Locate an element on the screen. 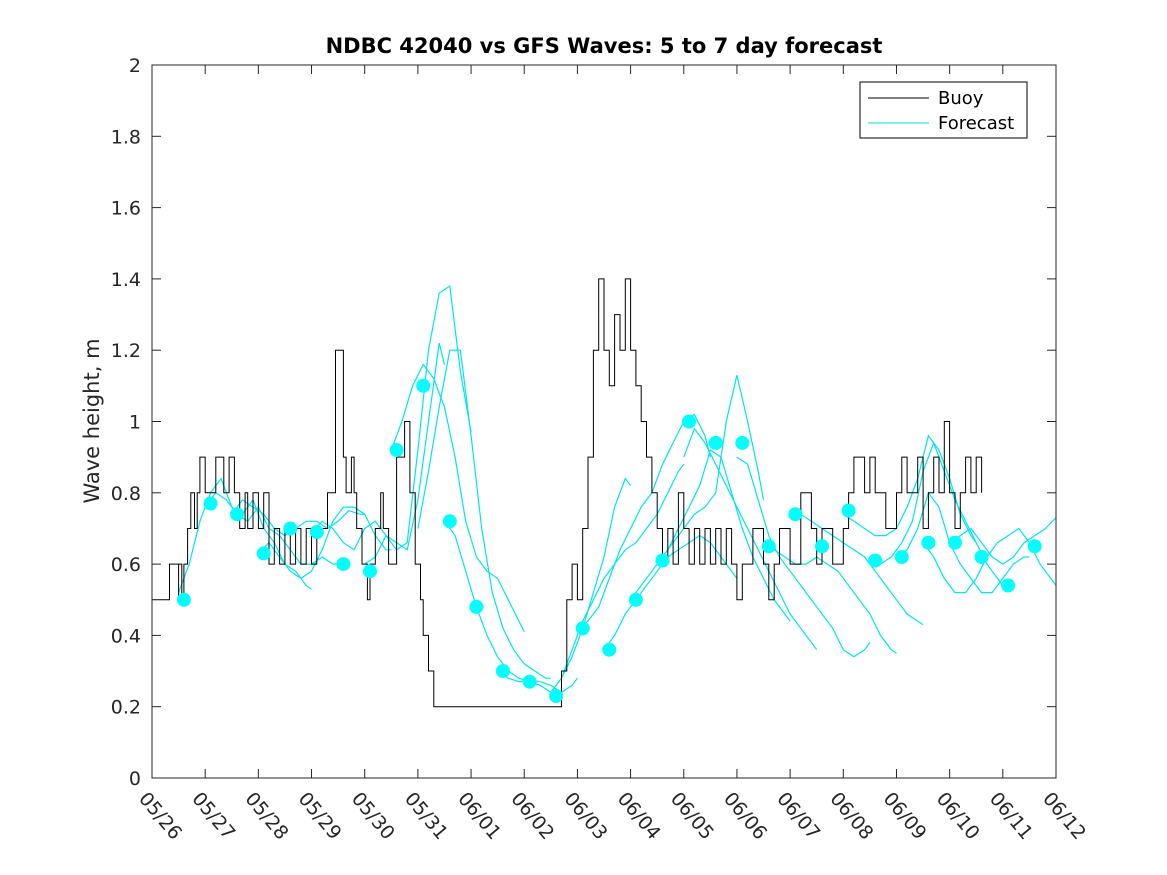 The width and height of the screenshot is (1167, 875). legend: Buoy Forecast is located at coordinates (943, 110).